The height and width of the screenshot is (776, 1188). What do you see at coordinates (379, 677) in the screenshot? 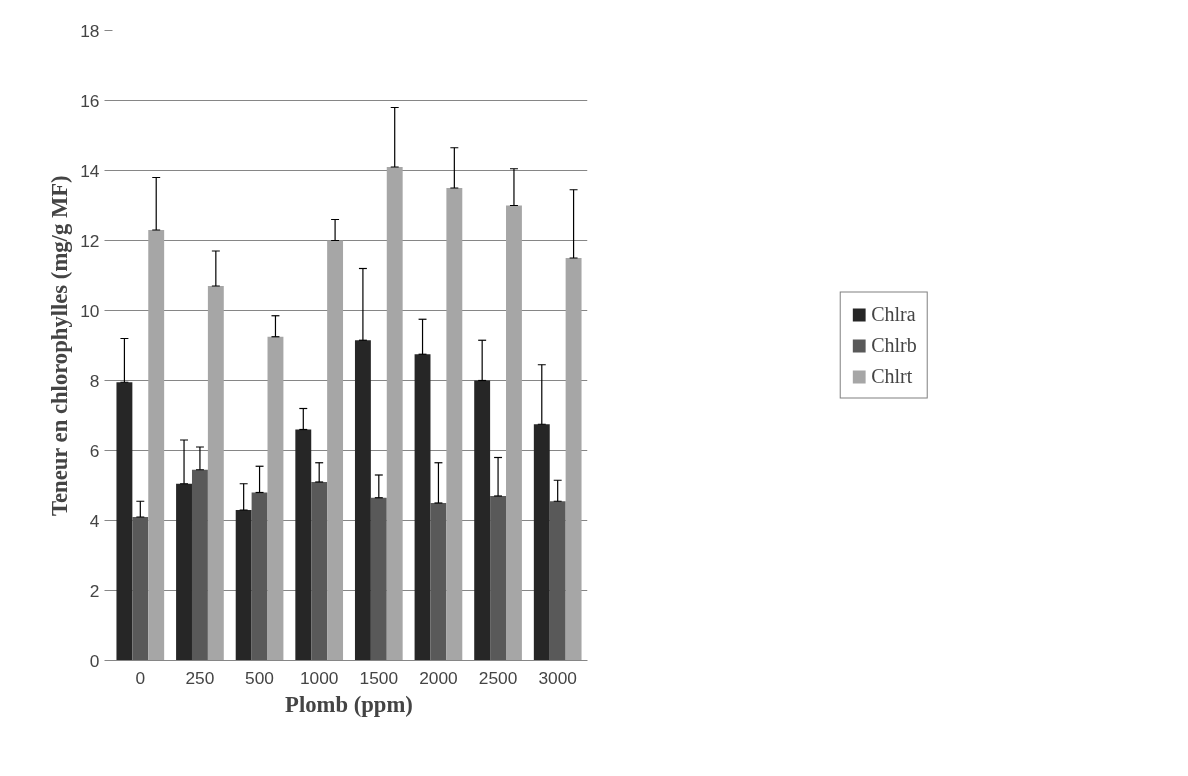
I see `x-tick-label: 1500` at bounding box center [379, 677].